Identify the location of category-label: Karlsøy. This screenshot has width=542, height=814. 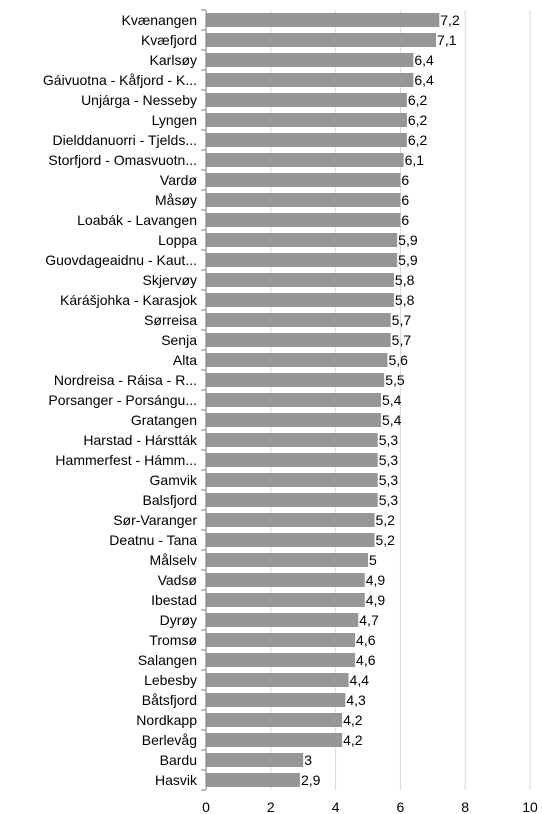
(173, 60).